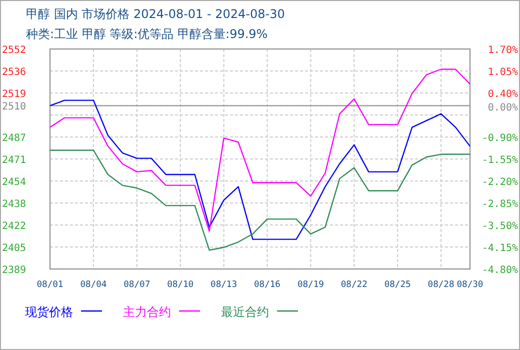 The width and height of the screenshot is (520, 350). What do you see at coordinates (503, 108) in the screenshot?
I see `y2-tick-label: 0.00%` at bounding box center [503, 108].